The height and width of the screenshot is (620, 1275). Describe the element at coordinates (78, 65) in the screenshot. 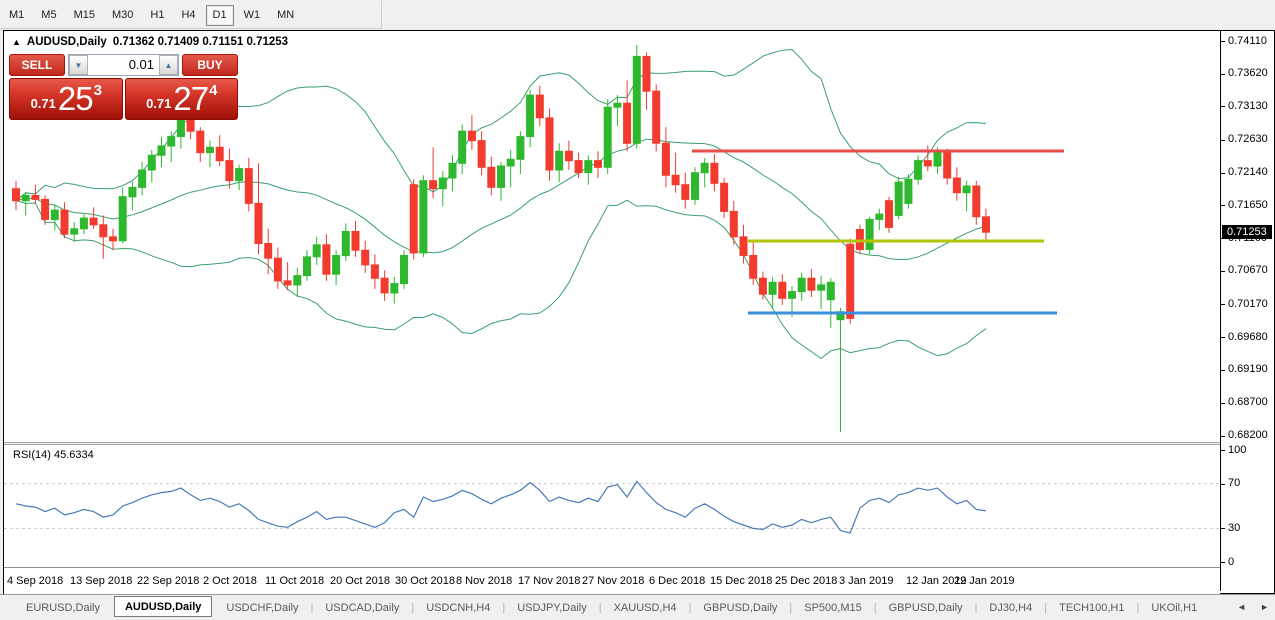

I see `volume-decrease-button: ▼` at that location.